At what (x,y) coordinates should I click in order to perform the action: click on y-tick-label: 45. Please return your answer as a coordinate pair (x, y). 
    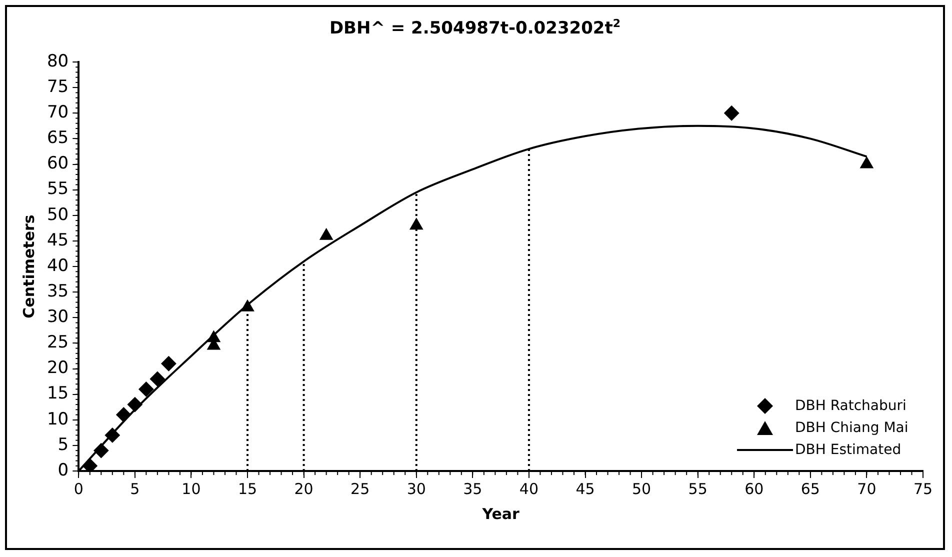
    Looking at the image, I should click on (57, 240).